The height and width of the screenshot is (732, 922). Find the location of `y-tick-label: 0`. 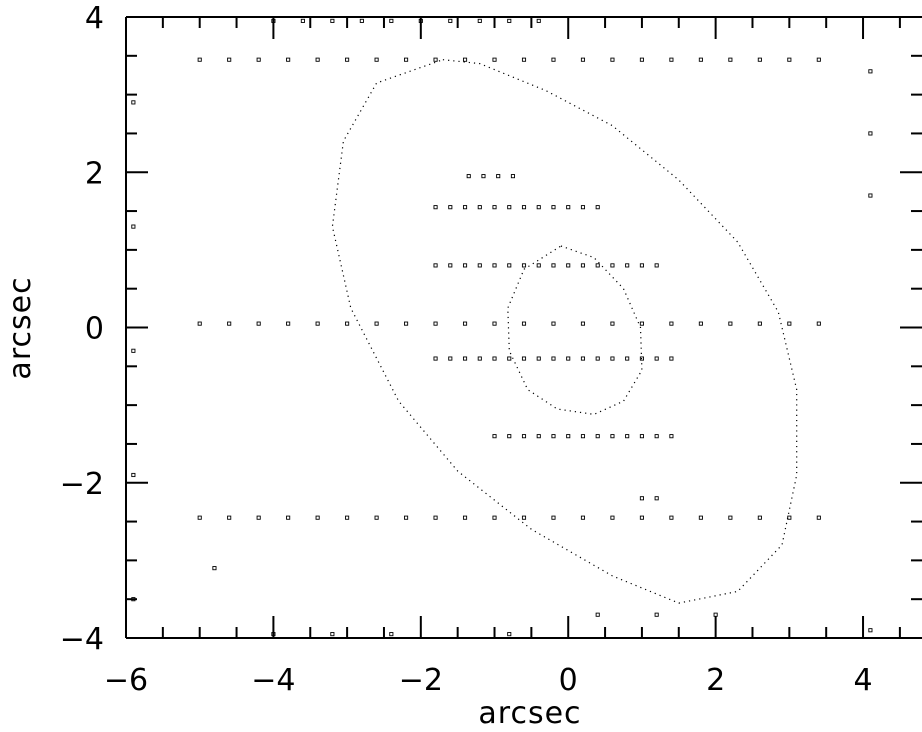

y-tick-label: 0 is located at coordinates (94, 329).